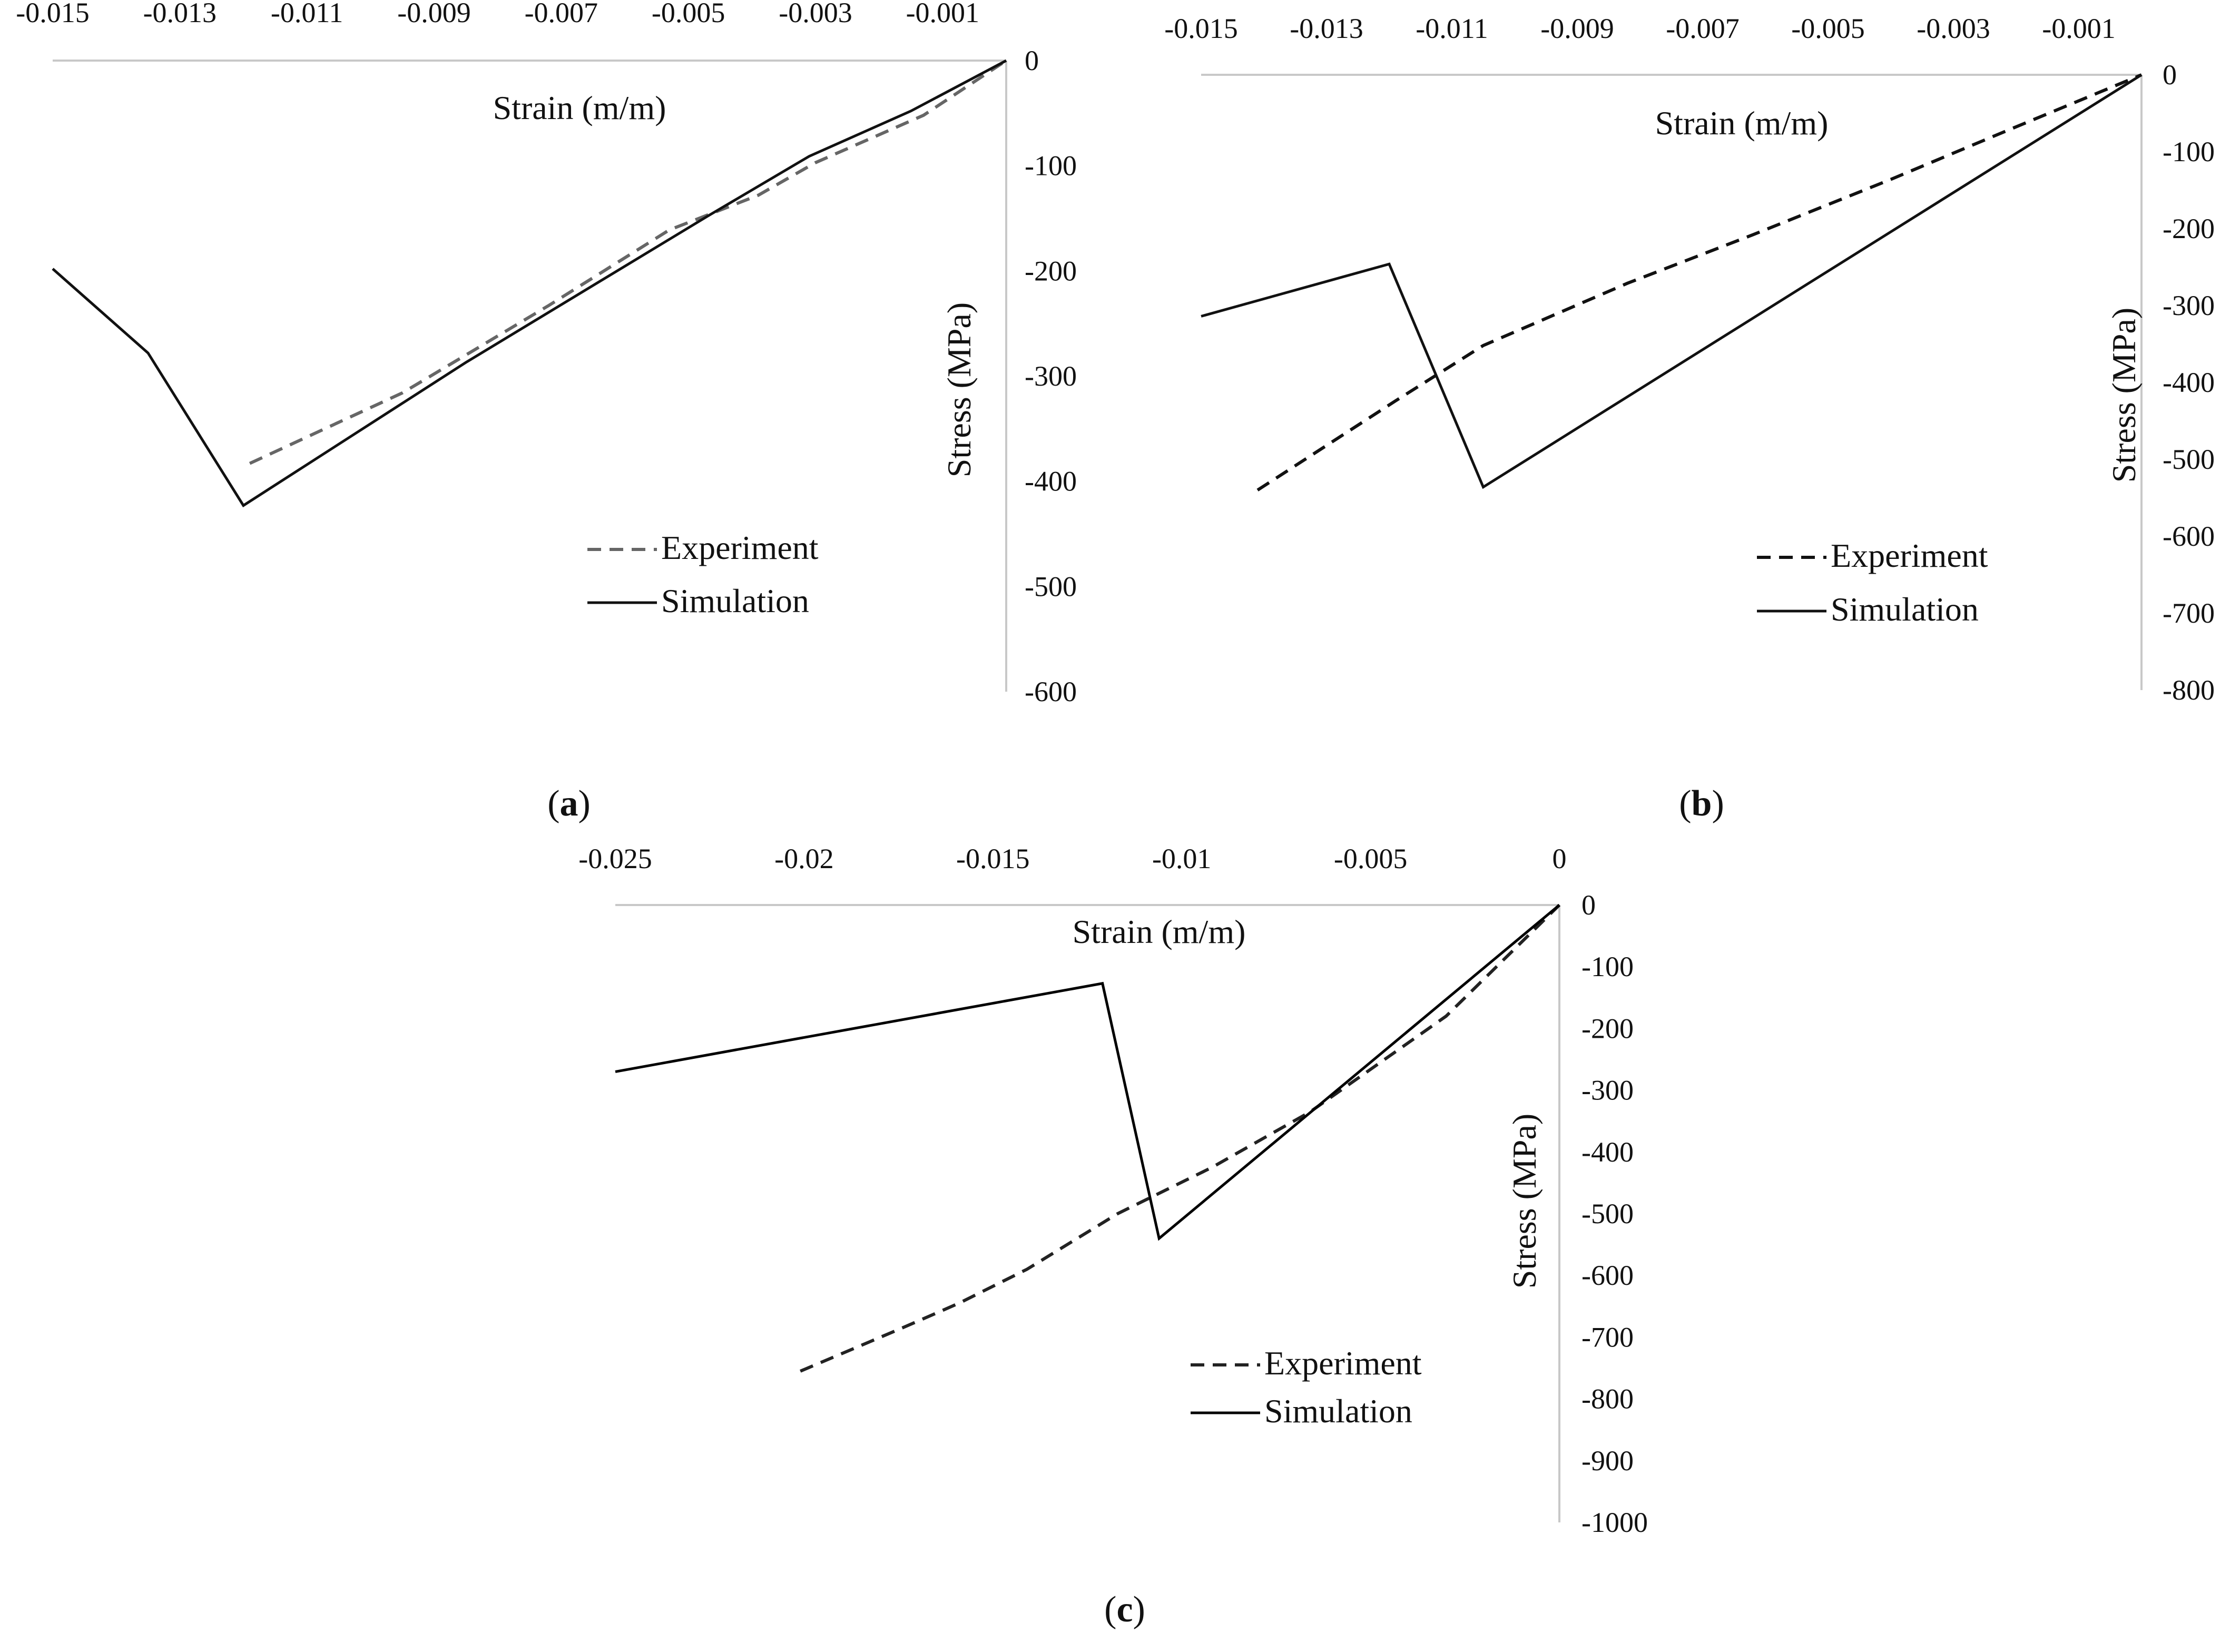 This screenshot has height=1652, width=2230. I want to click on y-tick-label: -1000, so click(1614, 1522).